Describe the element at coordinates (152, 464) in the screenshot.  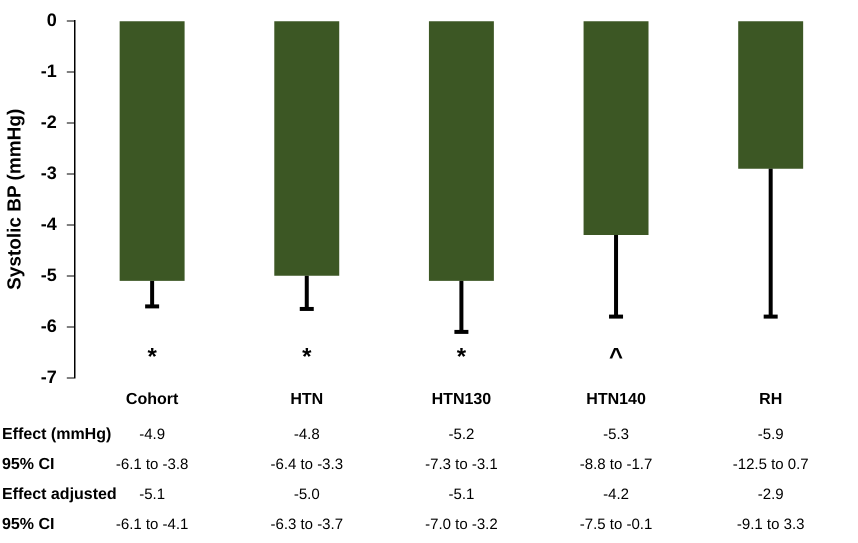
I see `text: -6.1 to -3.8` at that location.